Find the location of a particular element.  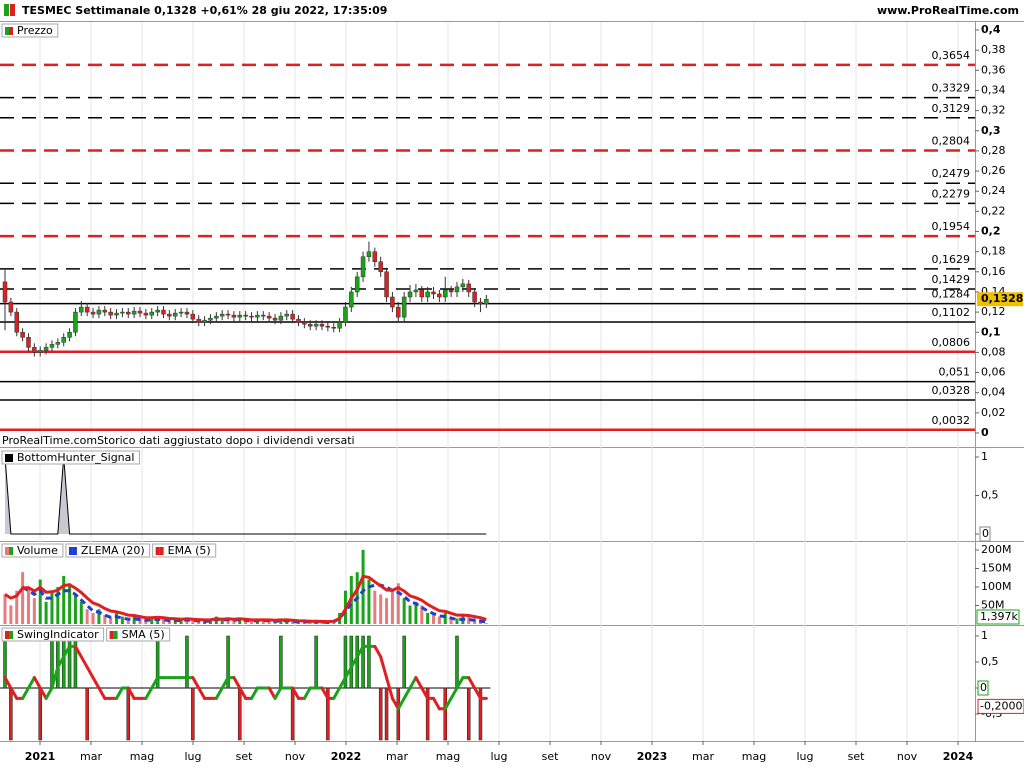

legend-label: BottomHunter_Signal is located at coordinates (75, 457).